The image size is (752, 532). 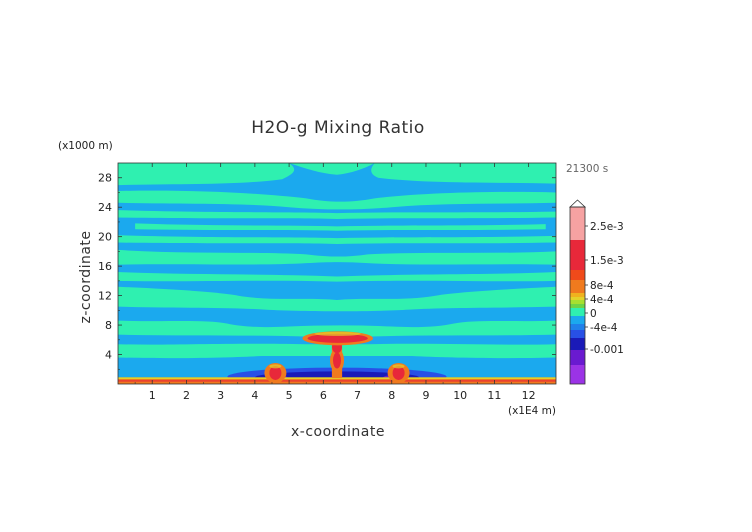 I want to click on x-tick-label-1: 1, so click(x=152, y=395).